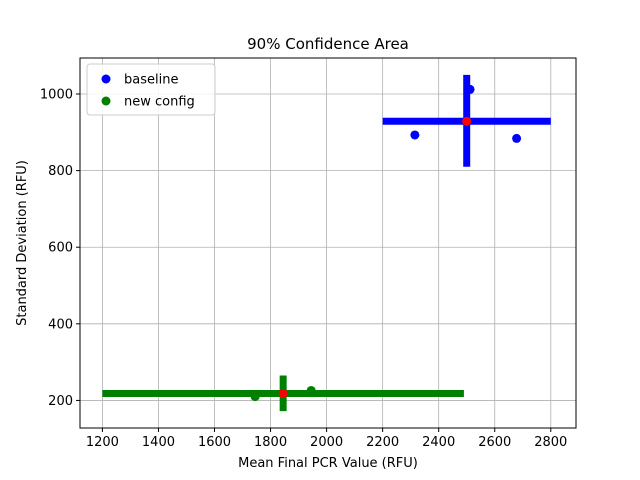  What do you see at coordinates (494, 442) in the screenshot?
I see `x-tick-label: 2600` at bounding box center [494, 442].